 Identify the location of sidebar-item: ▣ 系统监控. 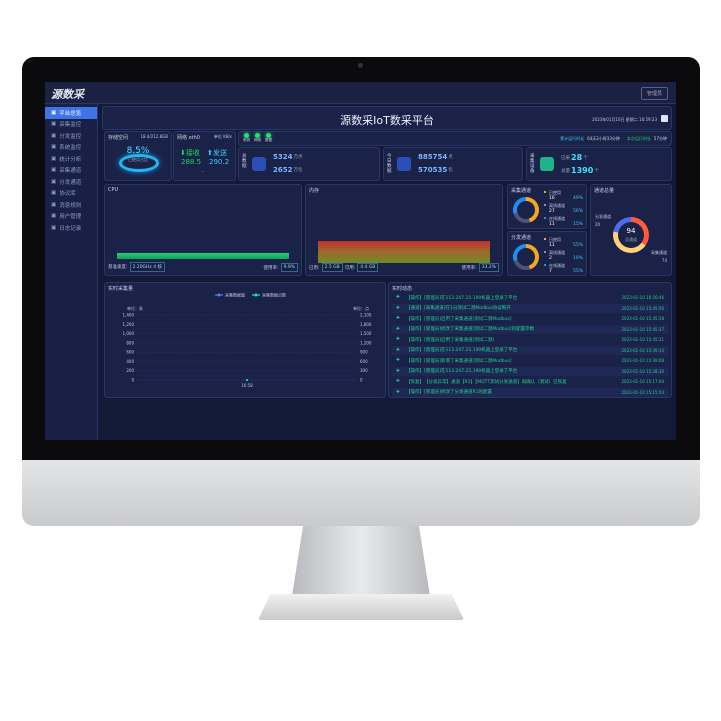
(71, 148).